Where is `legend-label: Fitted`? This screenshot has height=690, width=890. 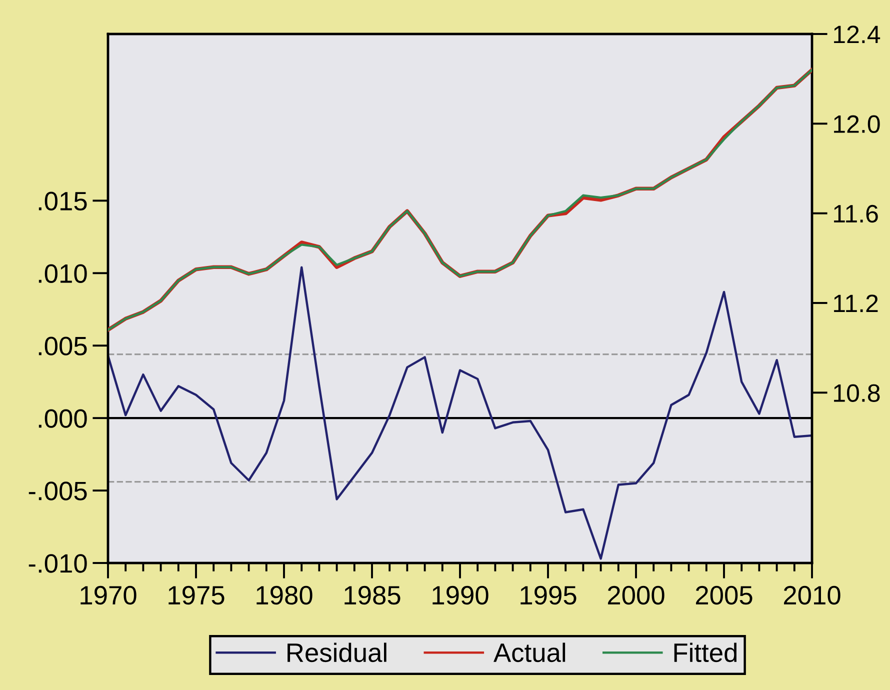
legend-label: Fitted is located at coordinates (705, 652).